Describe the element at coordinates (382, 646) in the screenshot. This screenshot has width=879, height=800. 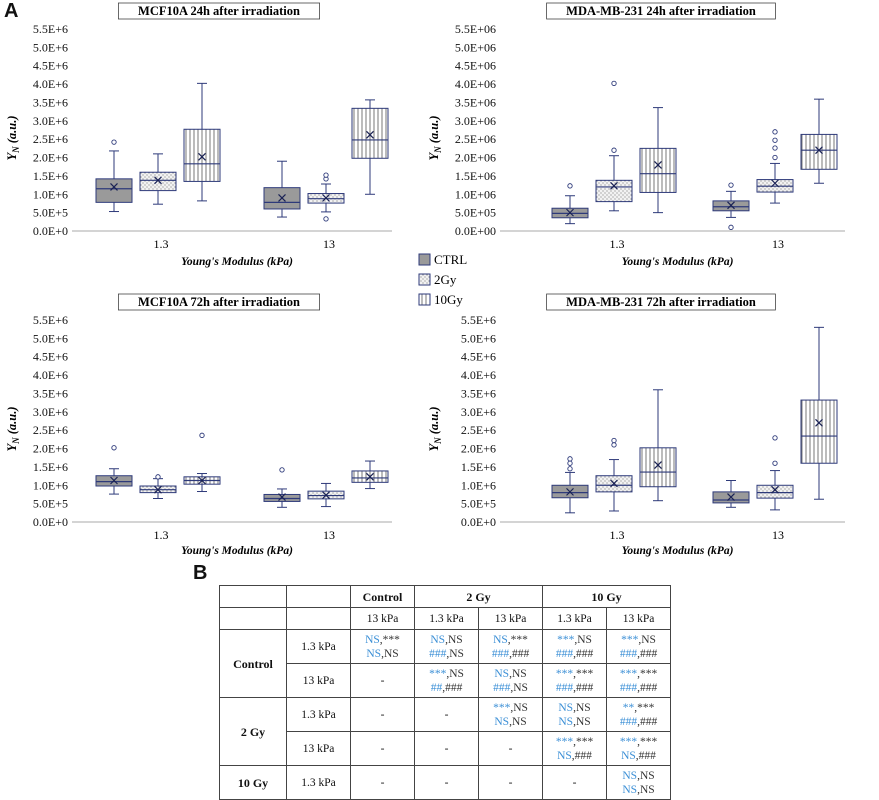
I see `table-cell: NS,*** NS,NS` at that location.